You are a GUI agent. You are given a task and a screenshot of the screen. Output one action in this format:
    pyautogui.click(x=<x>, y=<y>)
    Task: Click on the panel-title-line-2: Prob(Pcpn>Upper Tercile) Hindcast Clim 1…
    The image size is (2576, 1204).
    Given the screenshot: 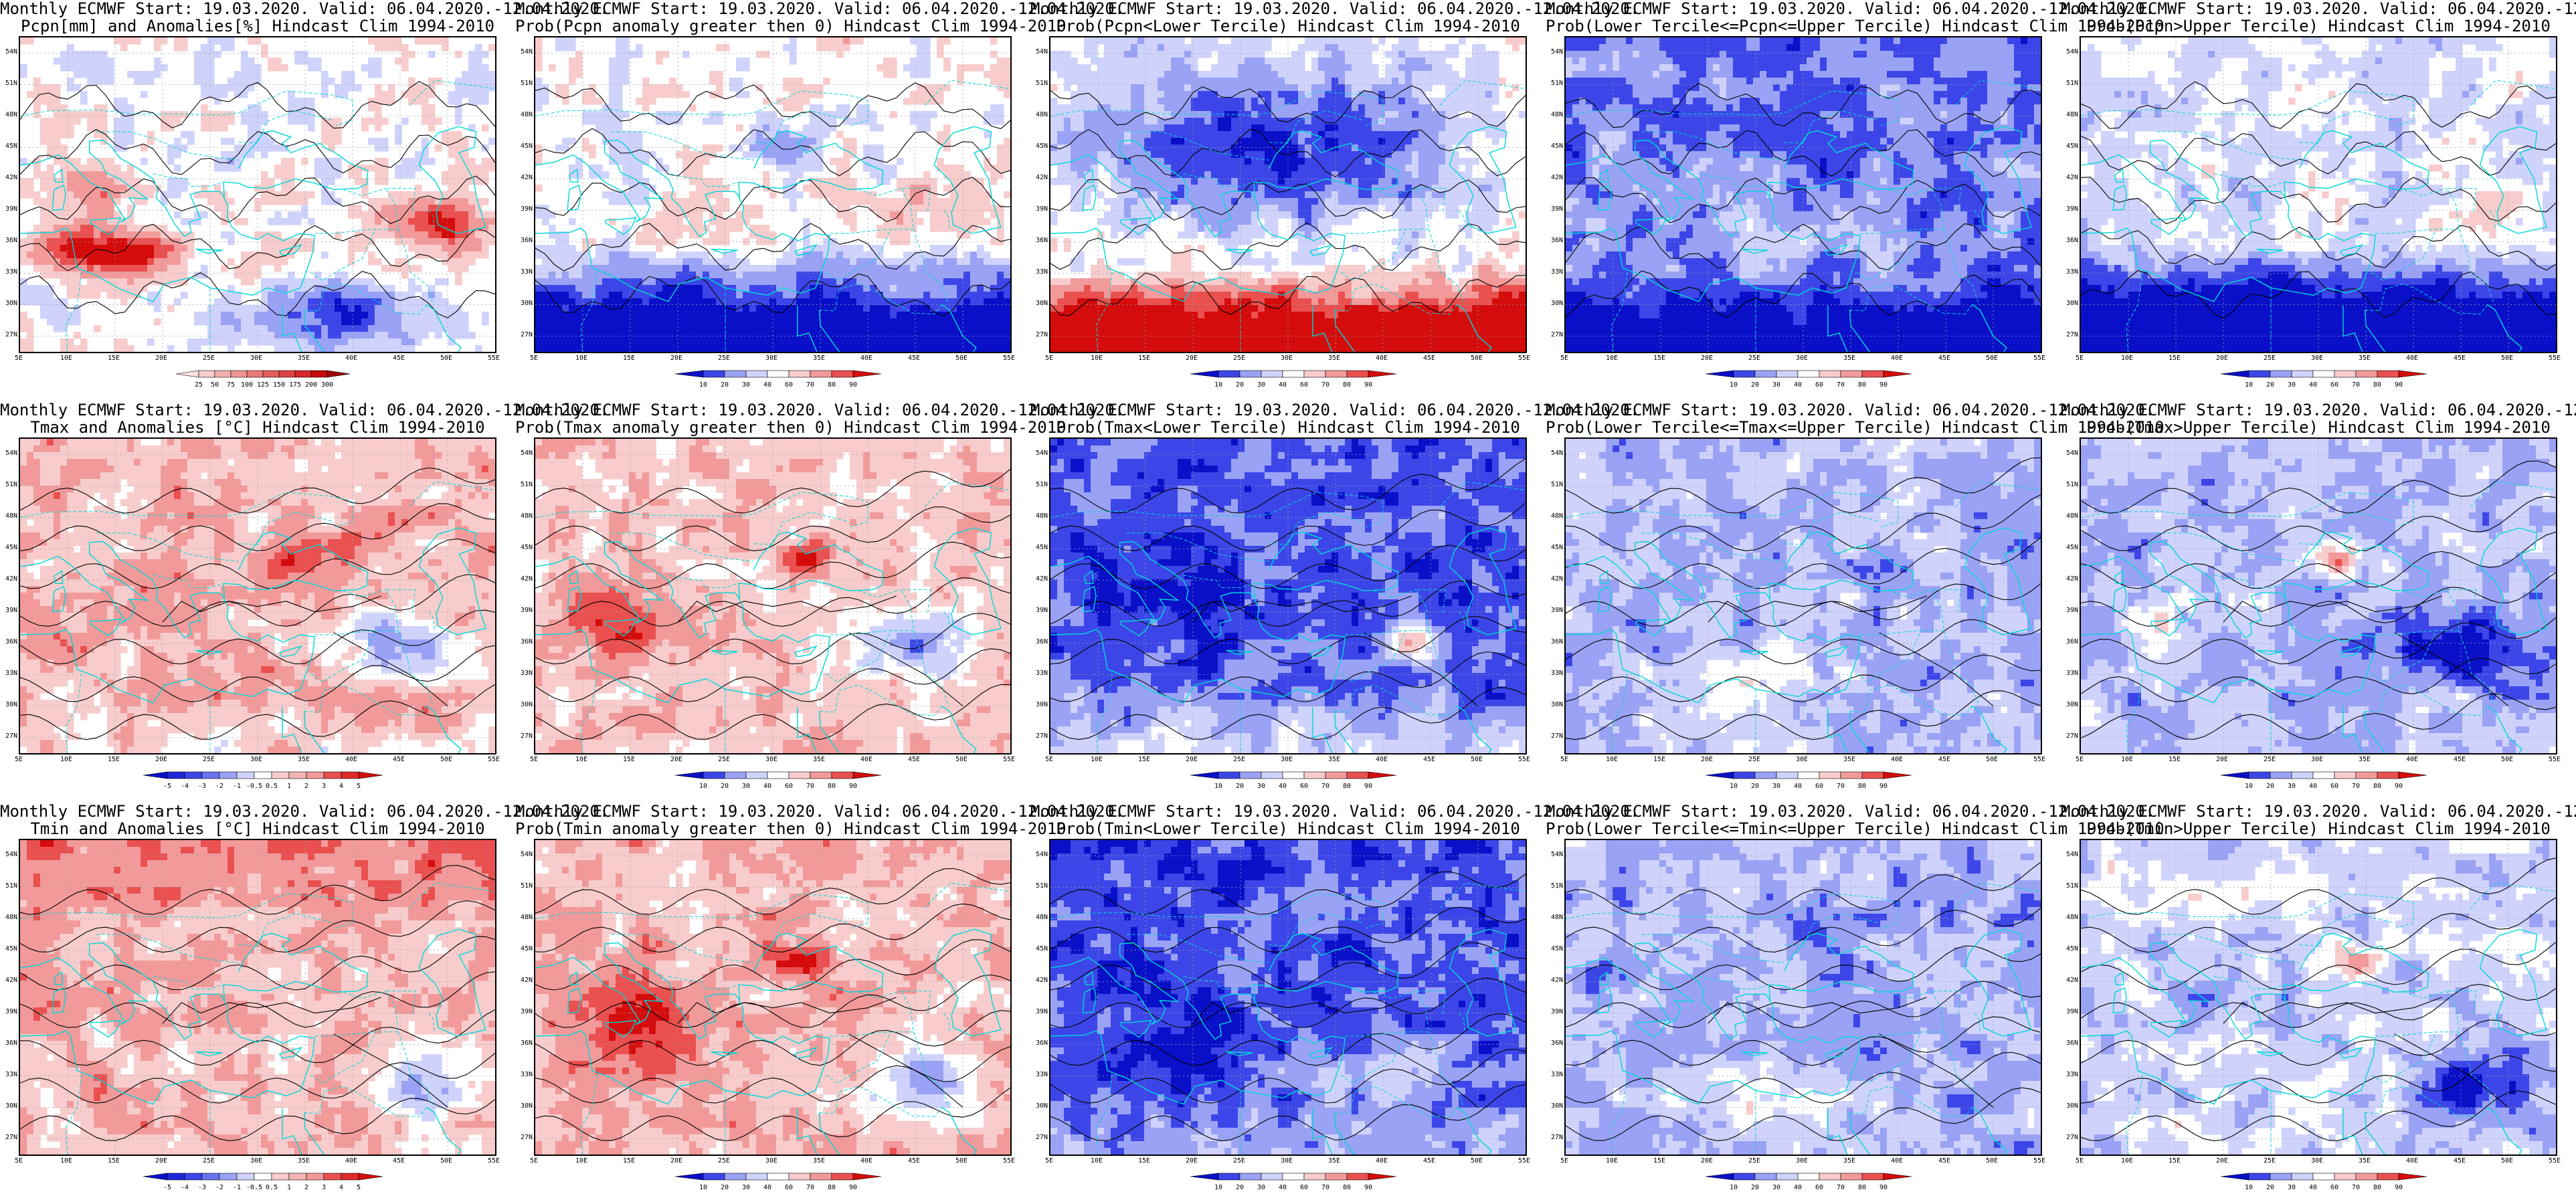 What is the action you would take?
    pyautogui.click(x=2318, y=26)
    